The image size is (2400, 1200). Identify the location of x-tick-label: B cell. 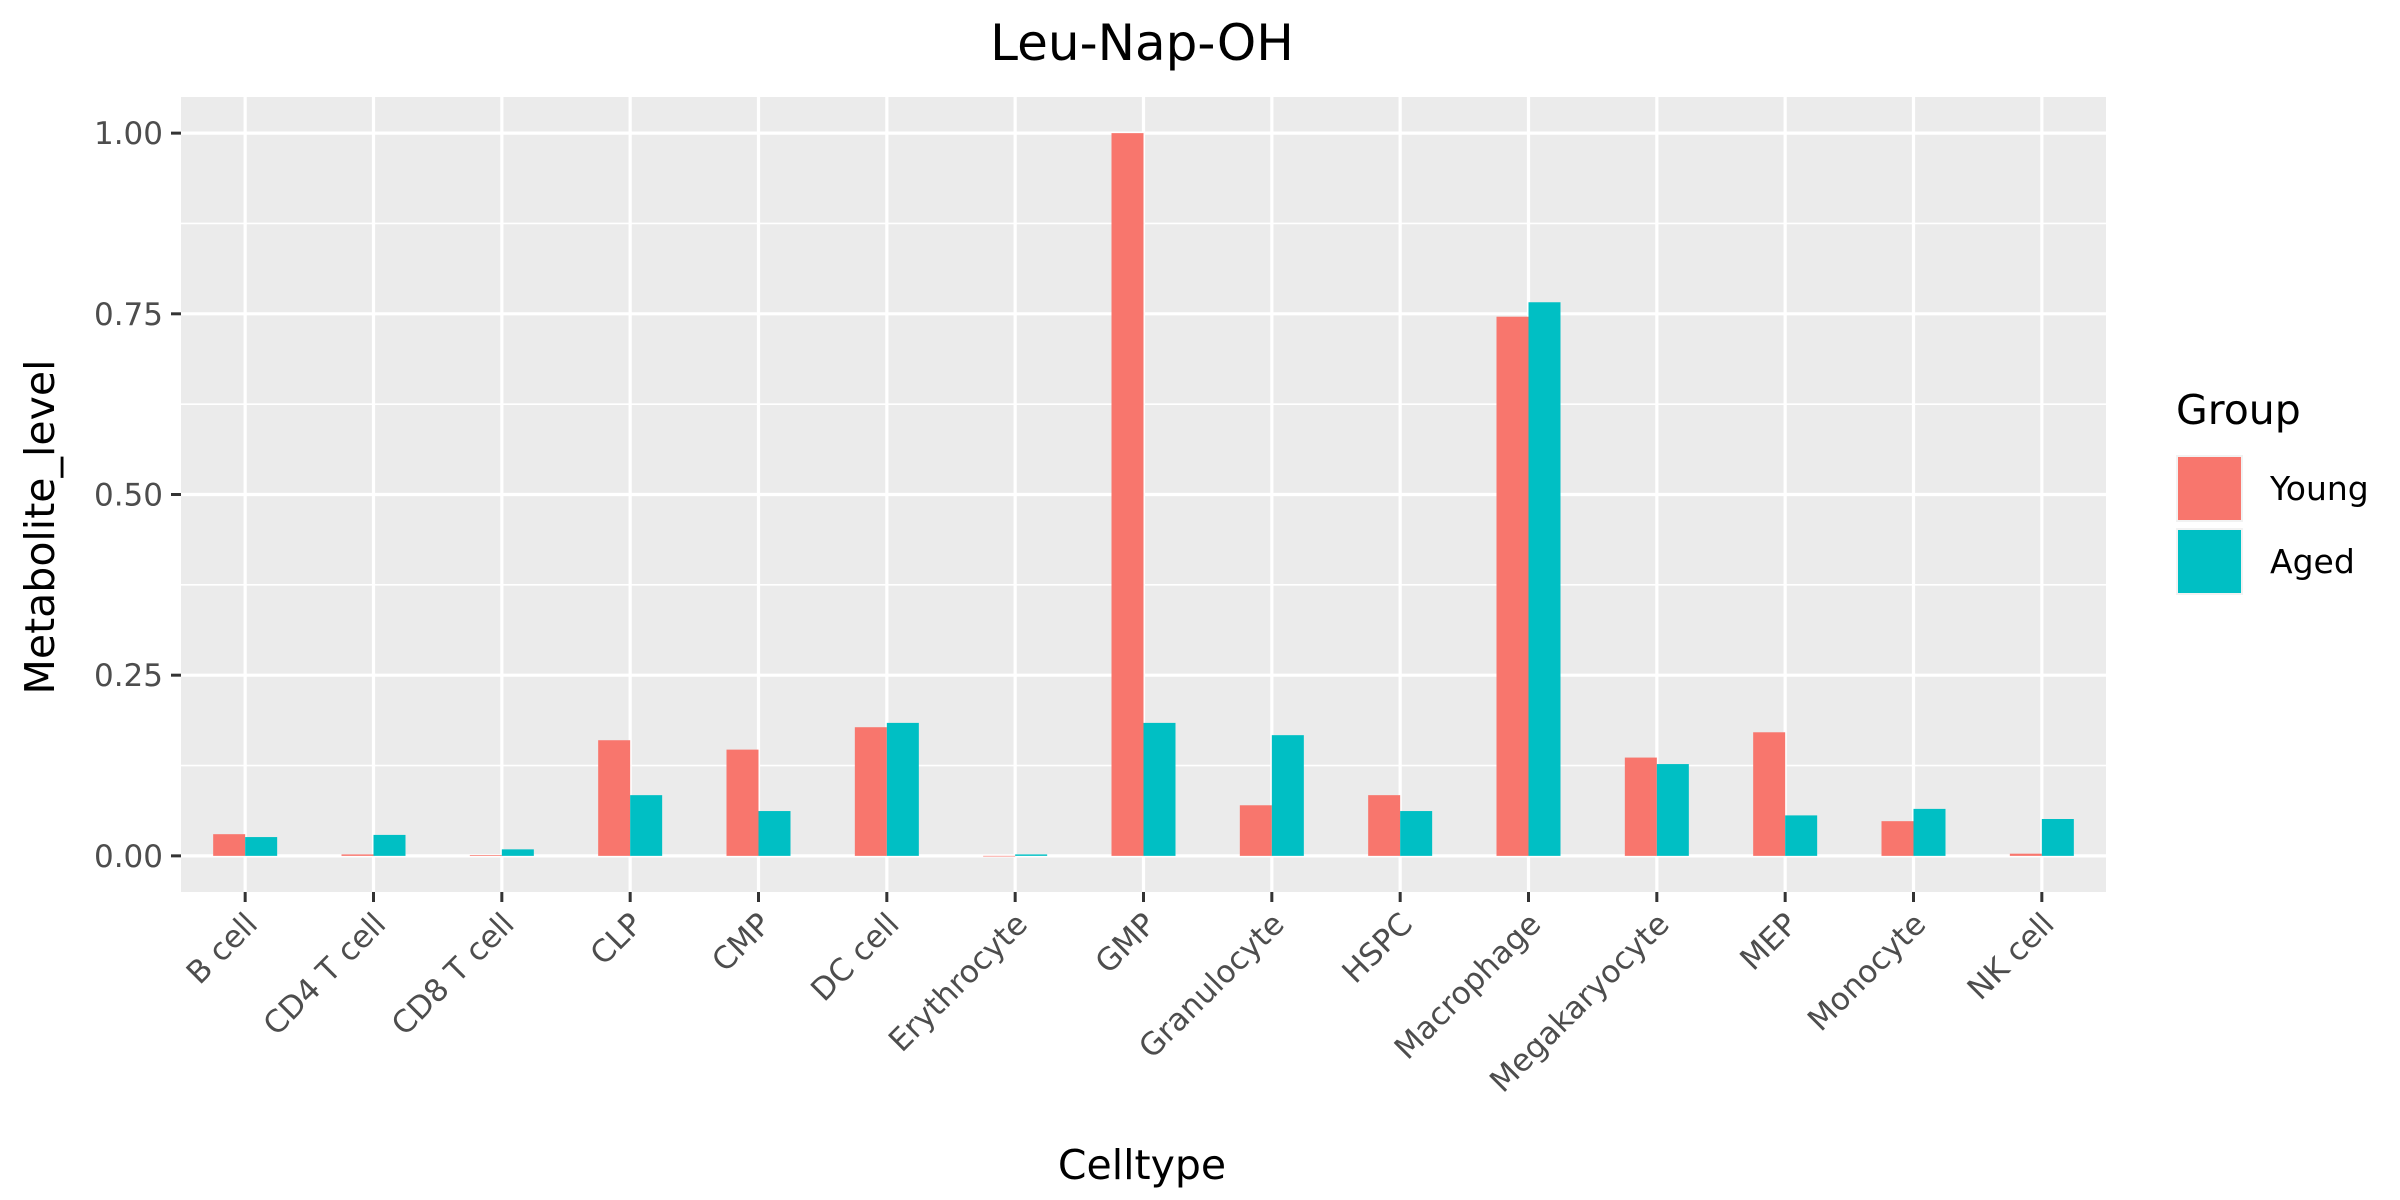
(222, 948).